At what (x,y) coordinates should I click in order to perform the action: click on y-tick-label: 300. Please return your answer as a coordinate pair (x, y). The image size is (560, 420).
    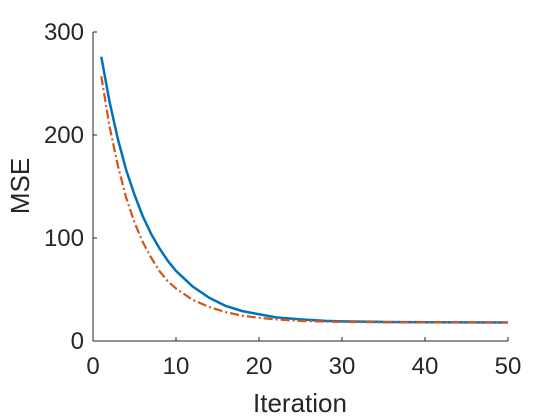
    Looking at the image, I should click on (64, 32).